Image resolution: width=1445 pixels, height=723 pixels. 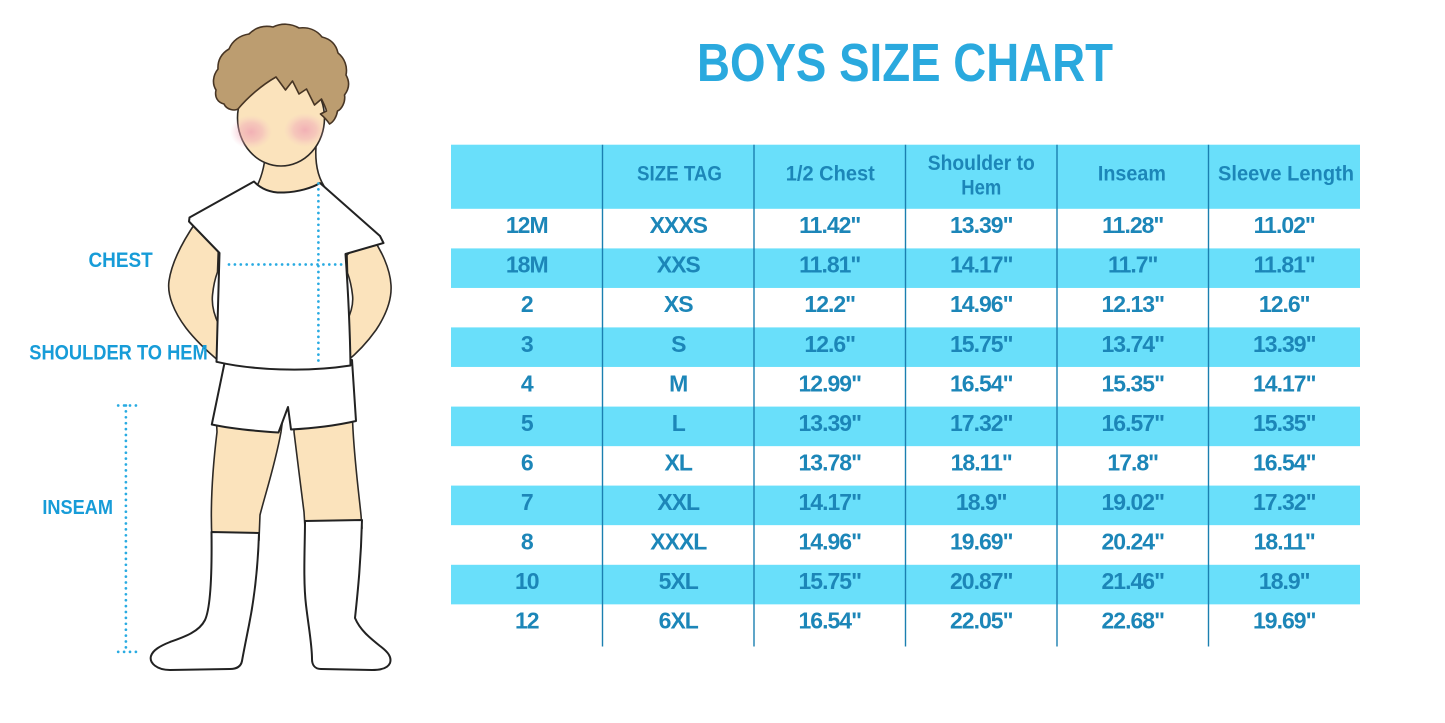 What do you see at coordinates (981, 621) in the screenshot?
I see `svg-text: 22.05"` at bounding box center [981, 621].